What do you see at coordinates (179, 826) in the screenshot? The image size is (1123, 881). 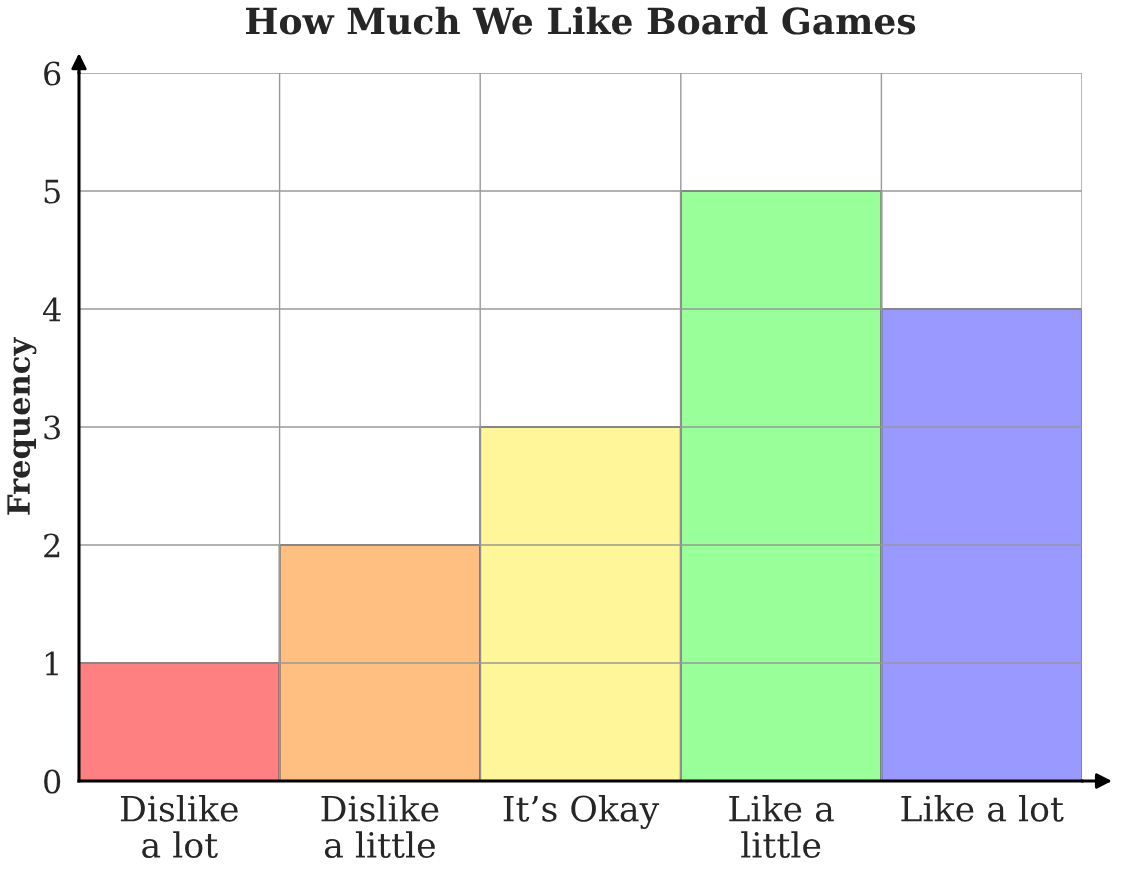 I see `x-tick-label: Dislike a lot` at bounding box center [179, 826].